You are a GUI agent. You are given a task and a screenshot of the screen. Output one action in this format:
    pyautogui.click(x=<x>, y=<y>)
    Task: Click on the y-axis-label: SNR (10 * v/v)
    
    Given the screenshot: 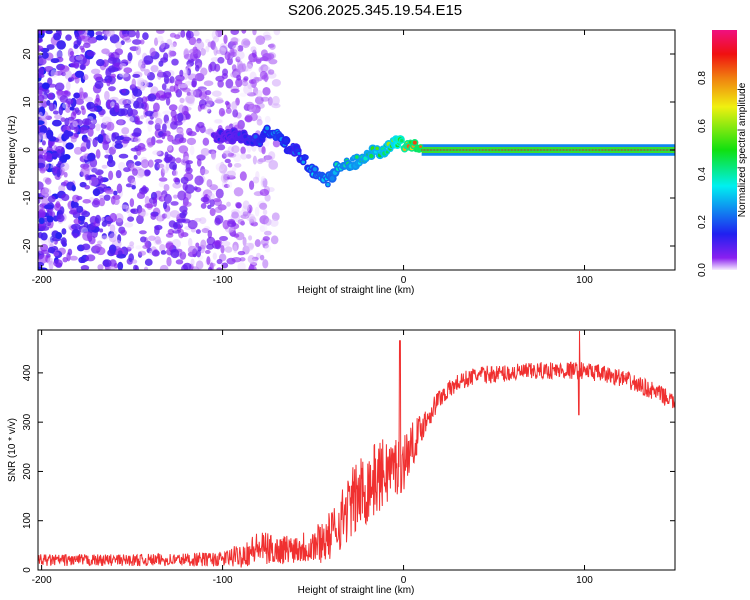 What is the action you would take?
    pyautogui.click(x=12, y=450)
    